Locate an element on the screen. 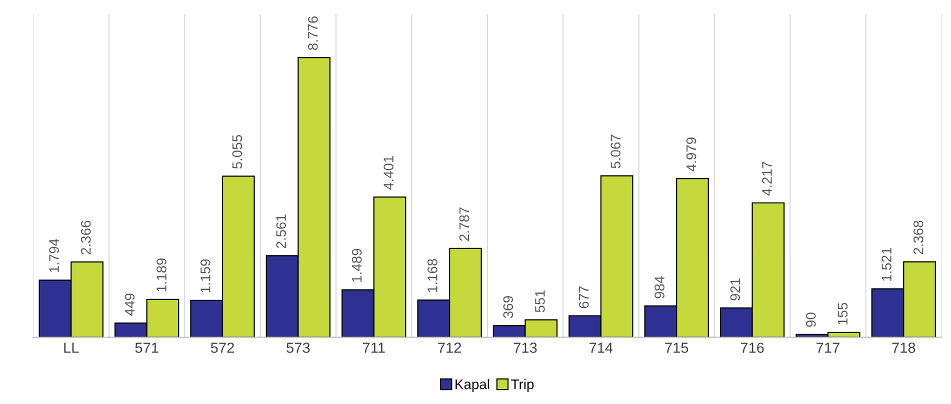  x-tick-label: 711 is located at coordinates (373, 347).